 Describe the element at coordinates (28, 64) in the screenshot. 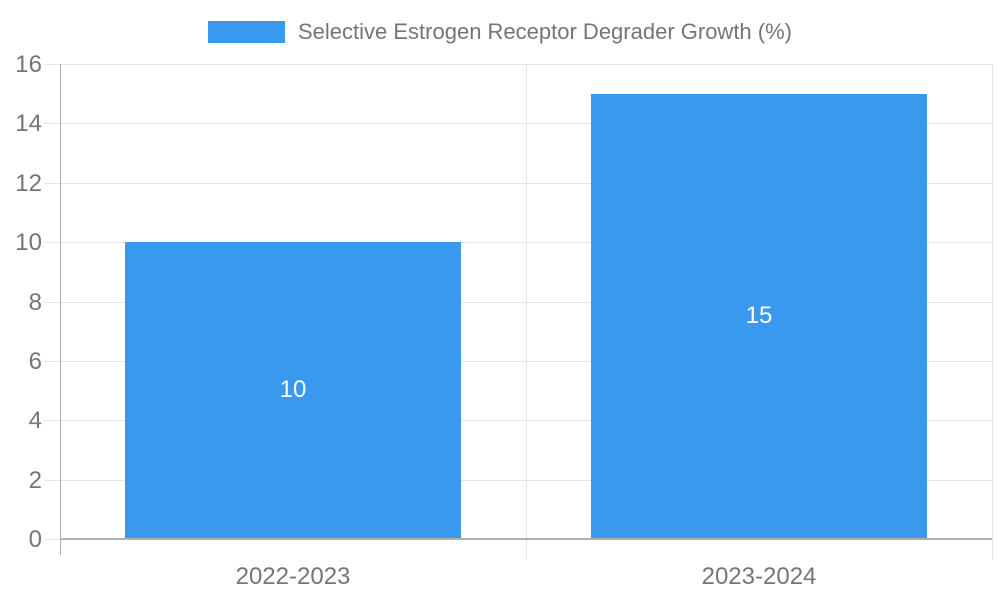

I see `y-tick-label: 16` at that location.